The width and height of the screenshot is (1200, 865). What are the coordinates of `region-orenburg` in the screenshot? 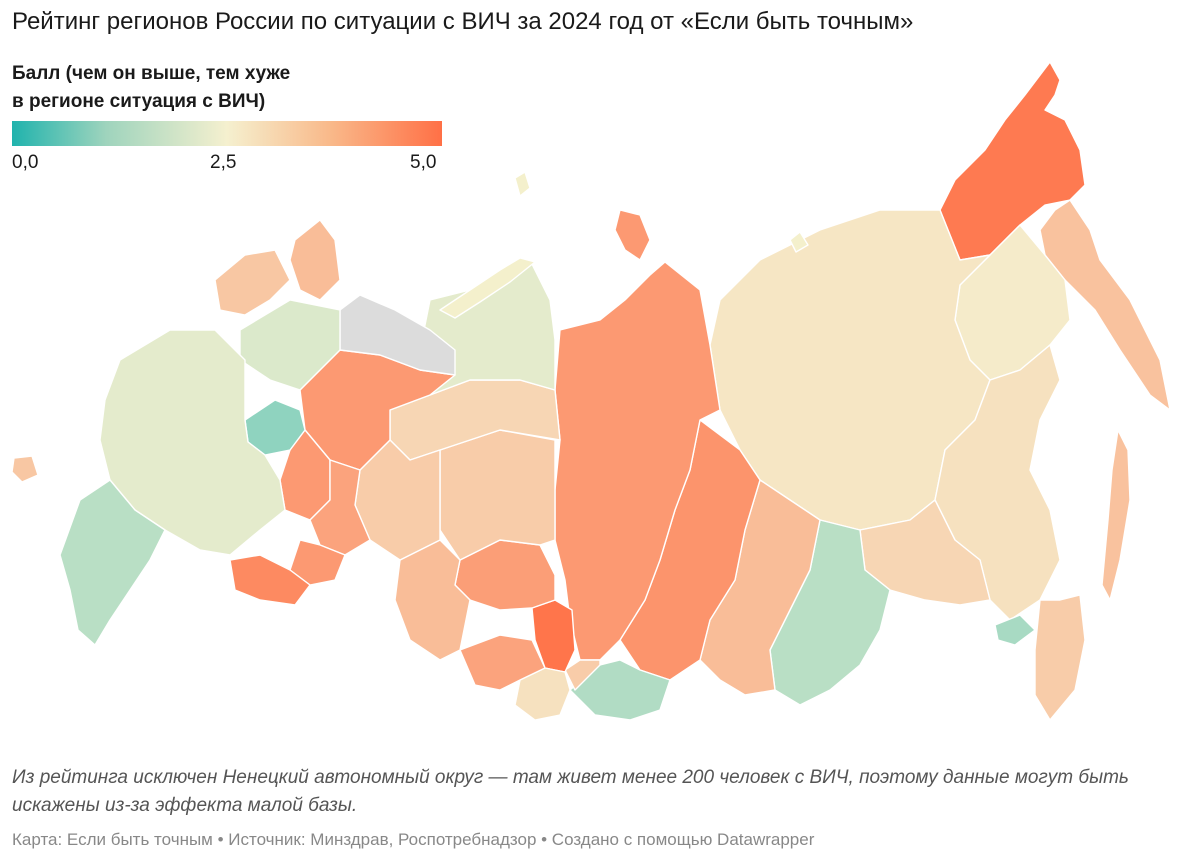 It's located at (270, 580).